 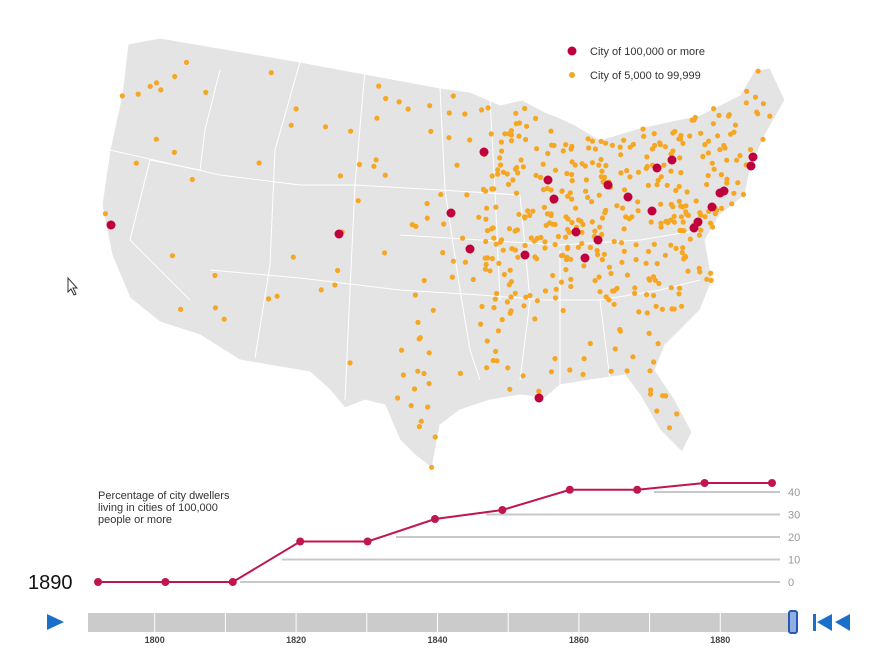 I want to click on timeline-slider-track, so click(x=439, y=622).